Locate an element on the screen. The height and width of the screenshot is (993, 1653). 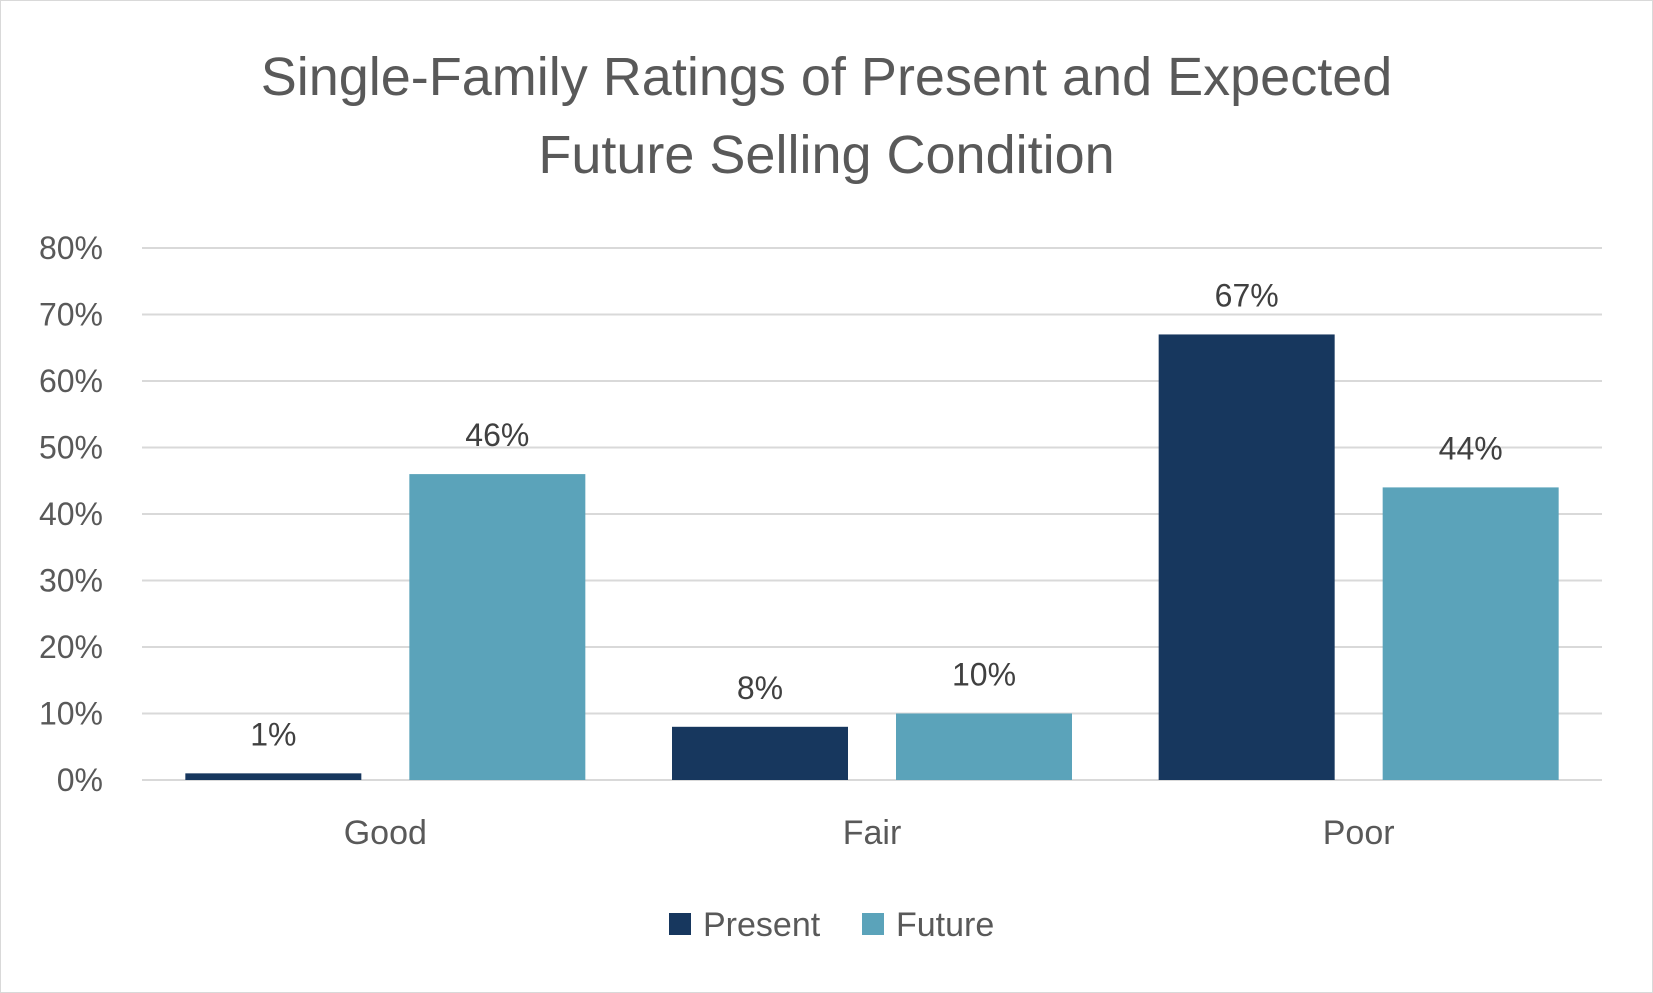
legend-swatch-future is located at coordinates (873, 924).